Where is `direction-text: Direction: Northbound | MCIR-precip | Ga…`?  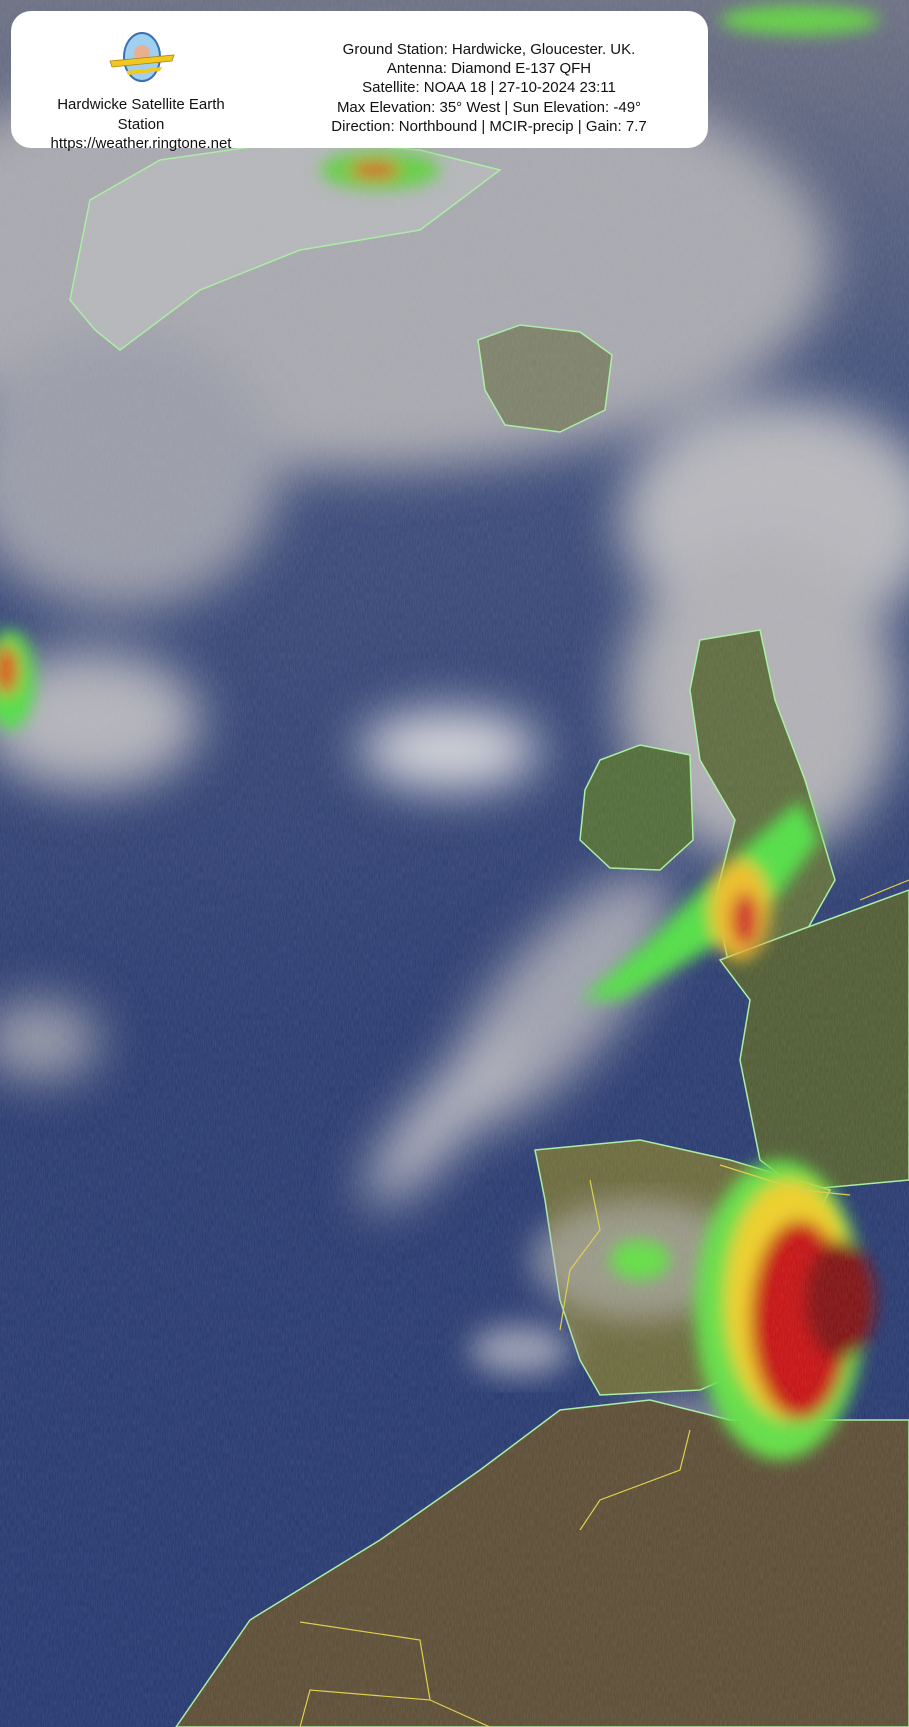 direction-text: Direction: Northbound | MCIR-precip | Ga… is located at coordinates (489, 126).